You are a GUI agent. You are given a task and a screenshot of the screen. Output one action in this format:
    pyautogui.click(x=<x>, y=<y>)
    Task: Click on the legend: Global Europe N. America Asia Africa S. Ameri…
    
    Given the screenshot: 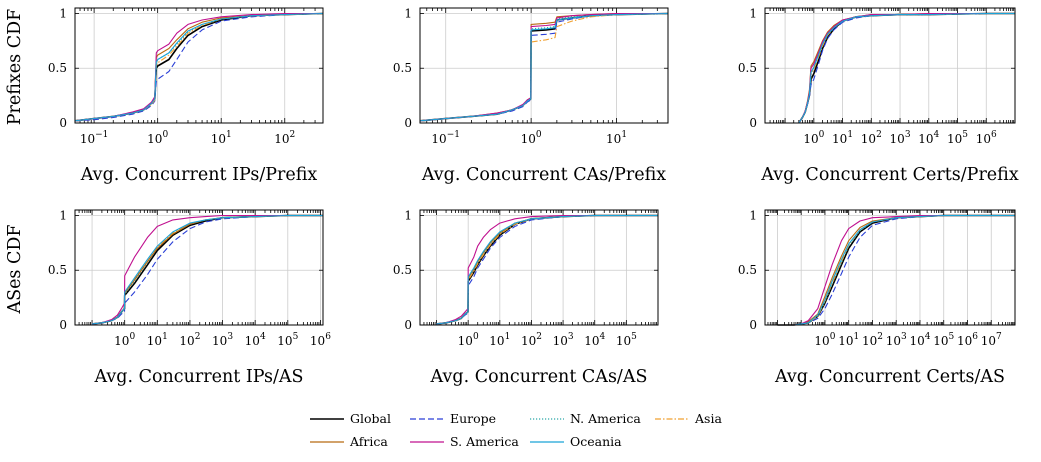 What is the action you would take?
    pyautogui.click(x=516, y=430)
    